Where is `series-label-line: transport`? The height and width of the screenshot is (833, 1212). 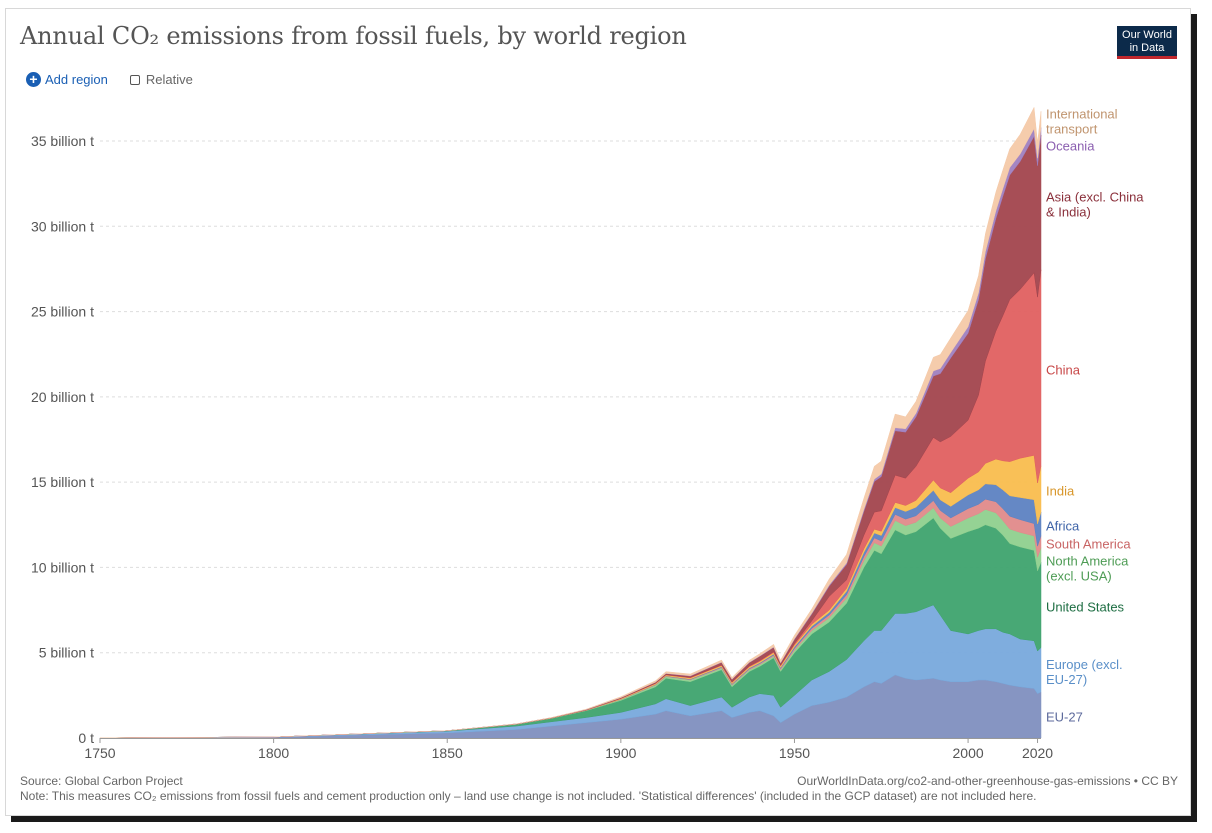
series-label-line: transport is located at coordinates (1072, 128).